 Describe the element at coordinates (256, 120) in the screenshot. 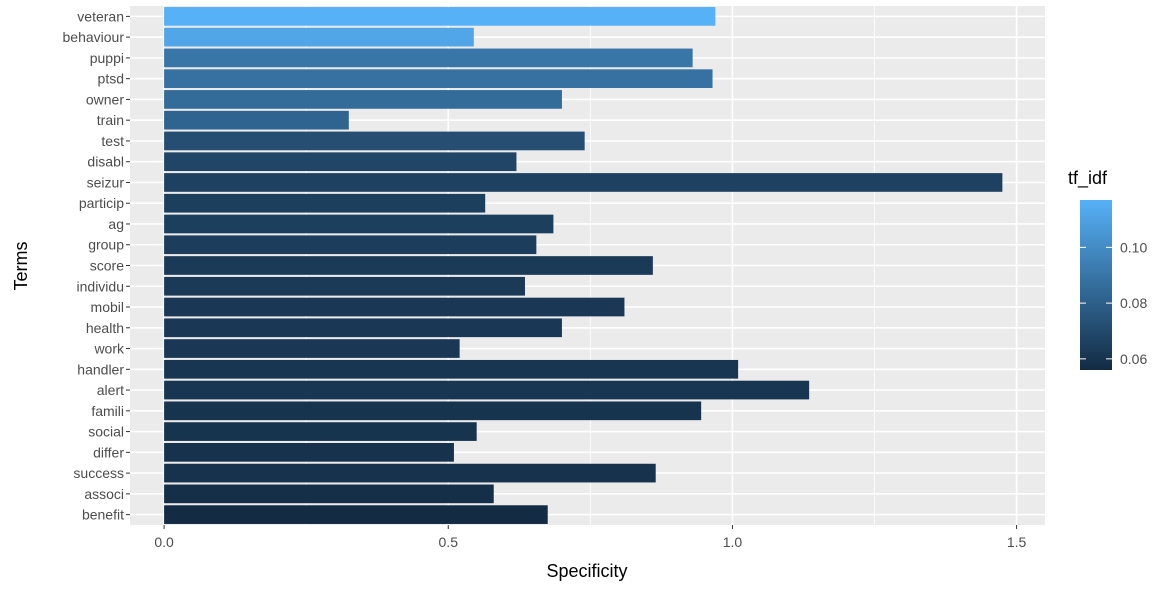

I see `bar-train` at that location.